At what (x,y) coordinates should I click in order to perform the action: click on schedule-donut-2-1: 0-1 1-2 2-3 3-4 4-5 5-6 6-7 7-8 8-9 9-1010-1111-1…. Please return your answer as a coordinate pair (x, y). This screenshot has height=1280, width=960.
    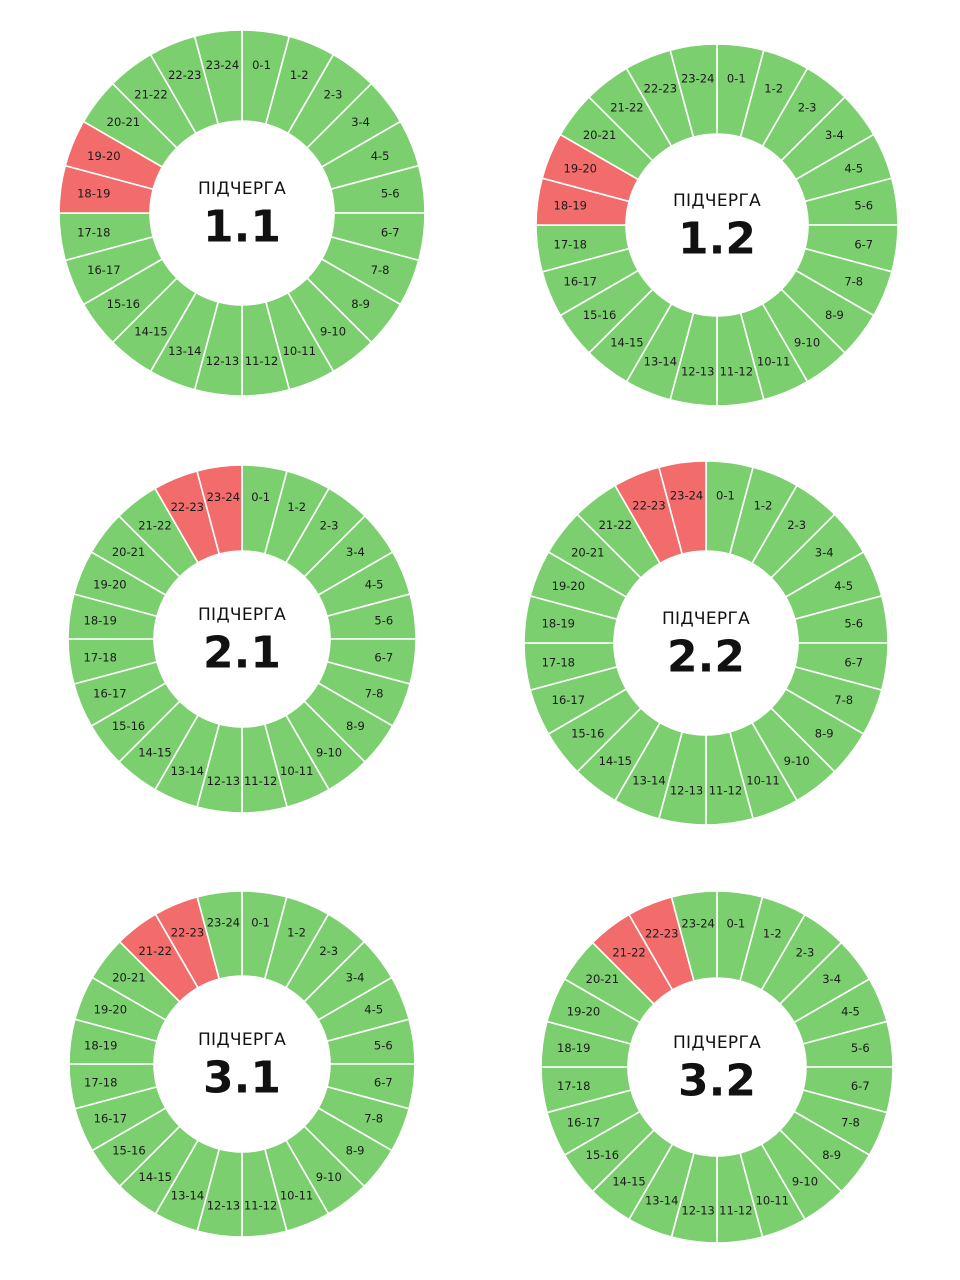
    Looking at the image, I should click on (242, 639).